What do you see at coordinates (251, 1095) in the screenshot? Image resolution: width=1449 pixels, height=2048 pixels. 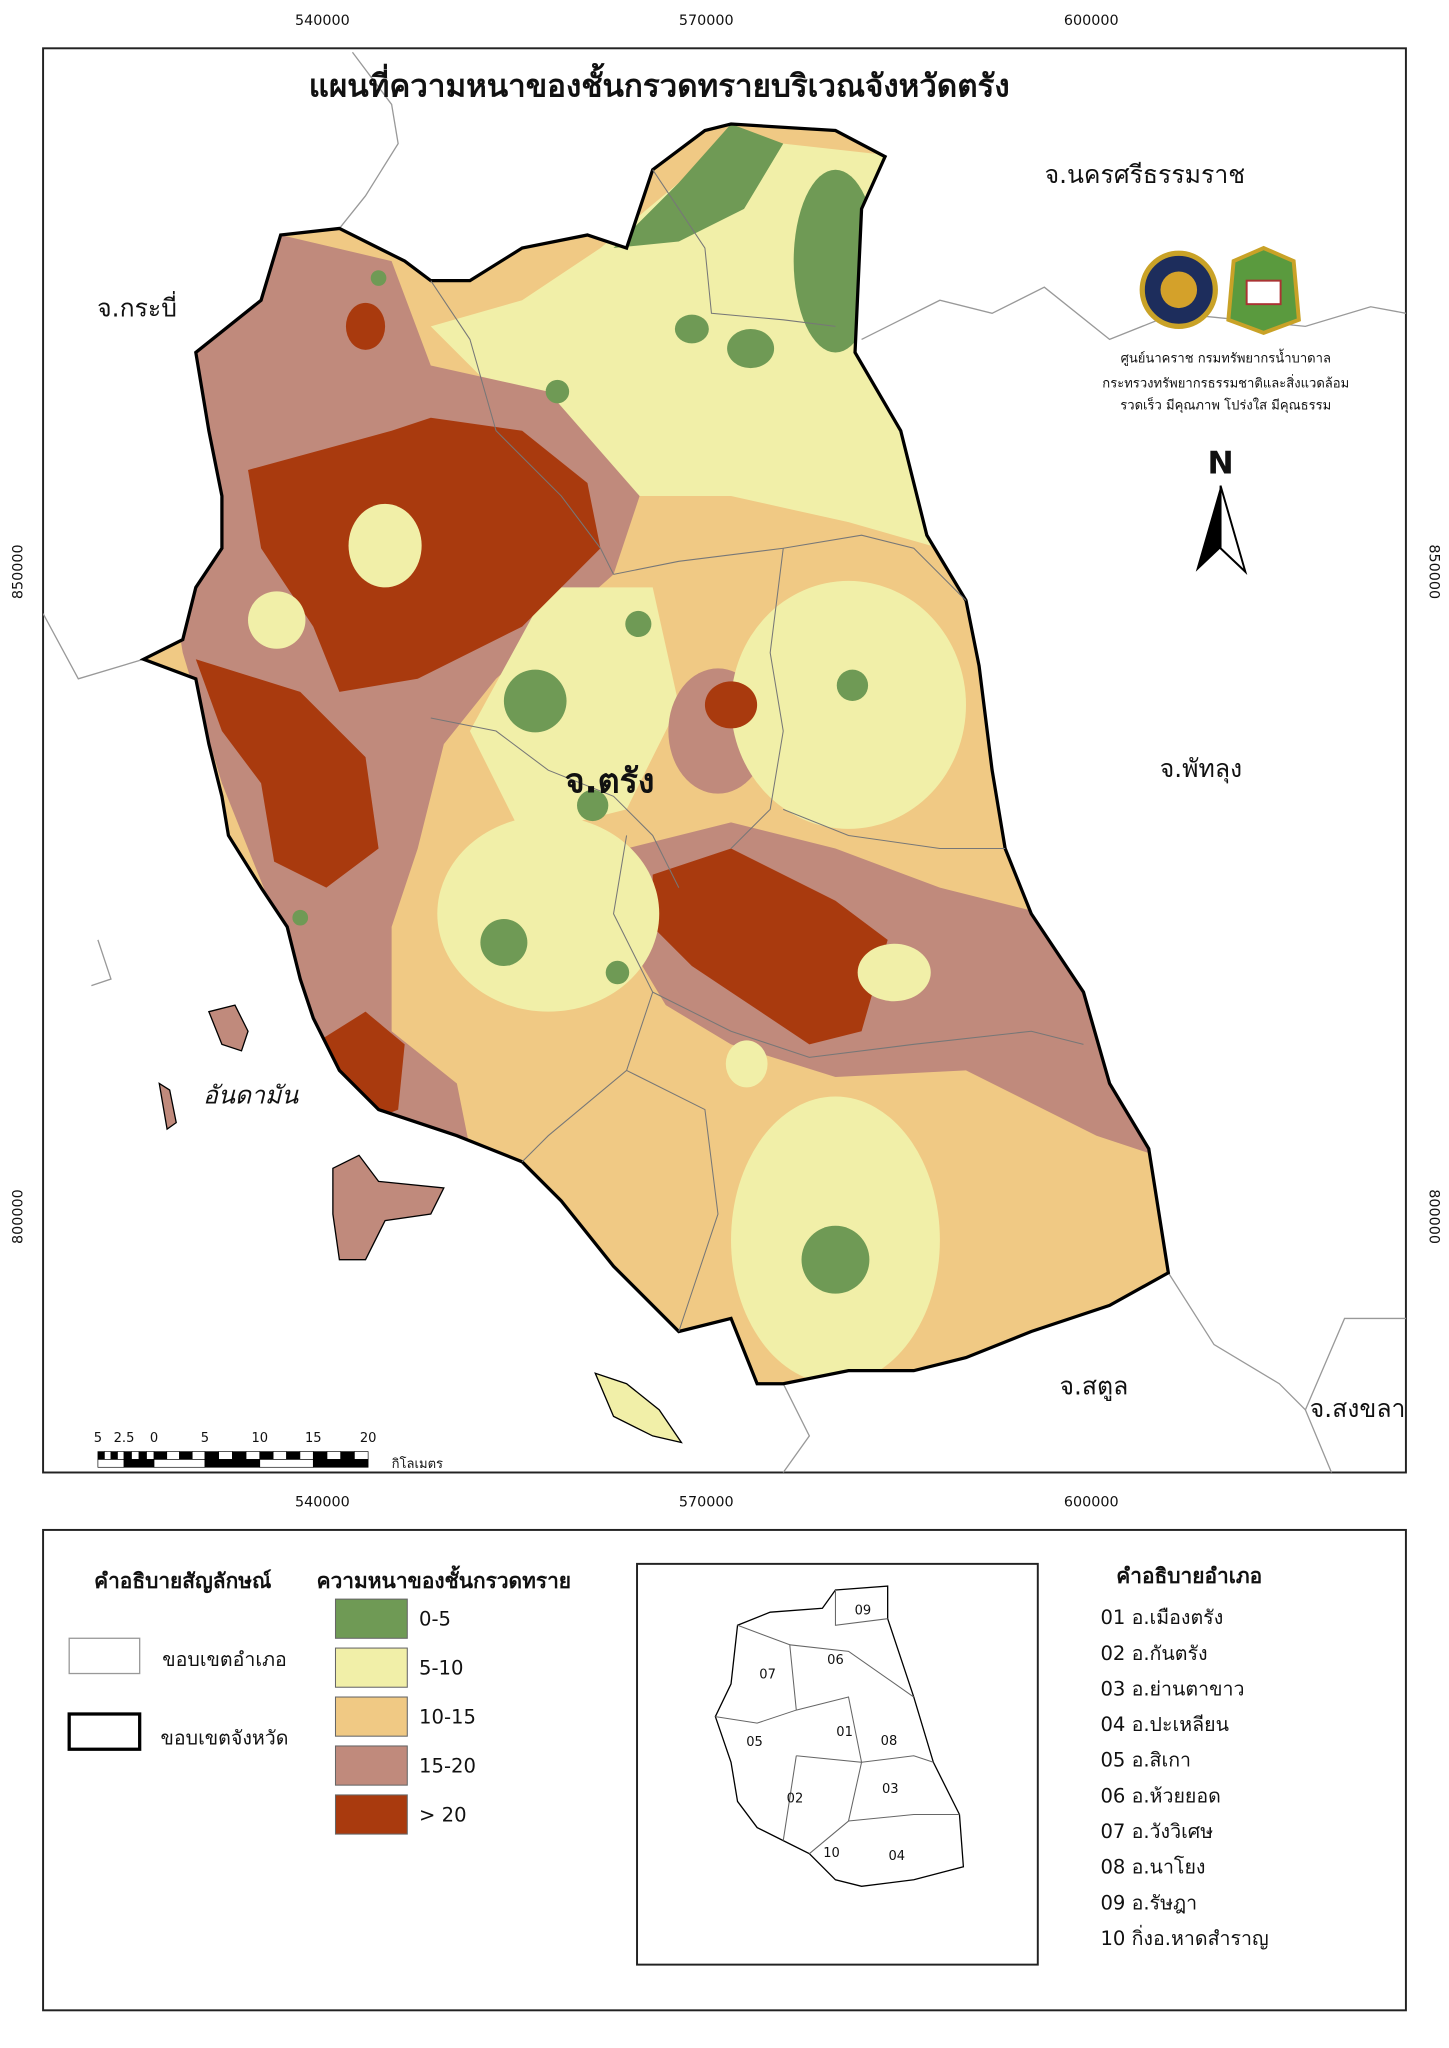 I see `sea-label: อันดามัน` at bounding box center [251, 1095].